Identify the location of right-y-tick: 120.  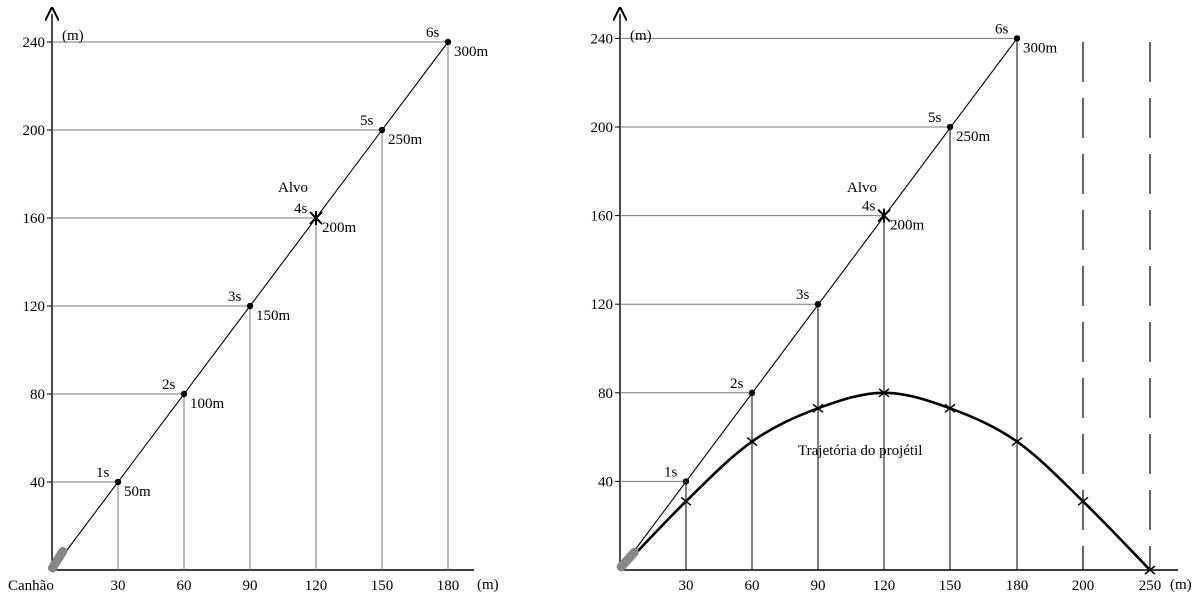
(602, 305).